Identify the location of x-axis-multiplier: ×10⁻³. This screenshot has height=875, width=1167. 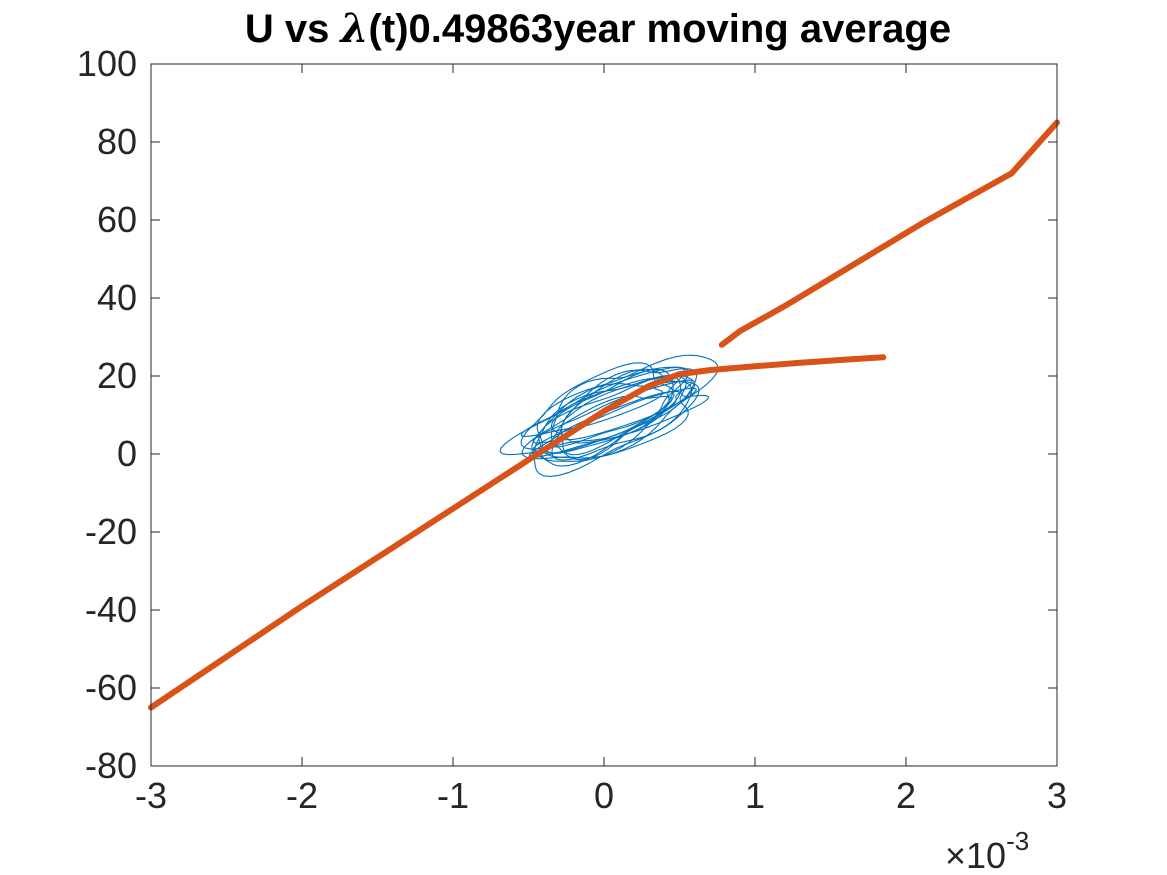
(987, 850).